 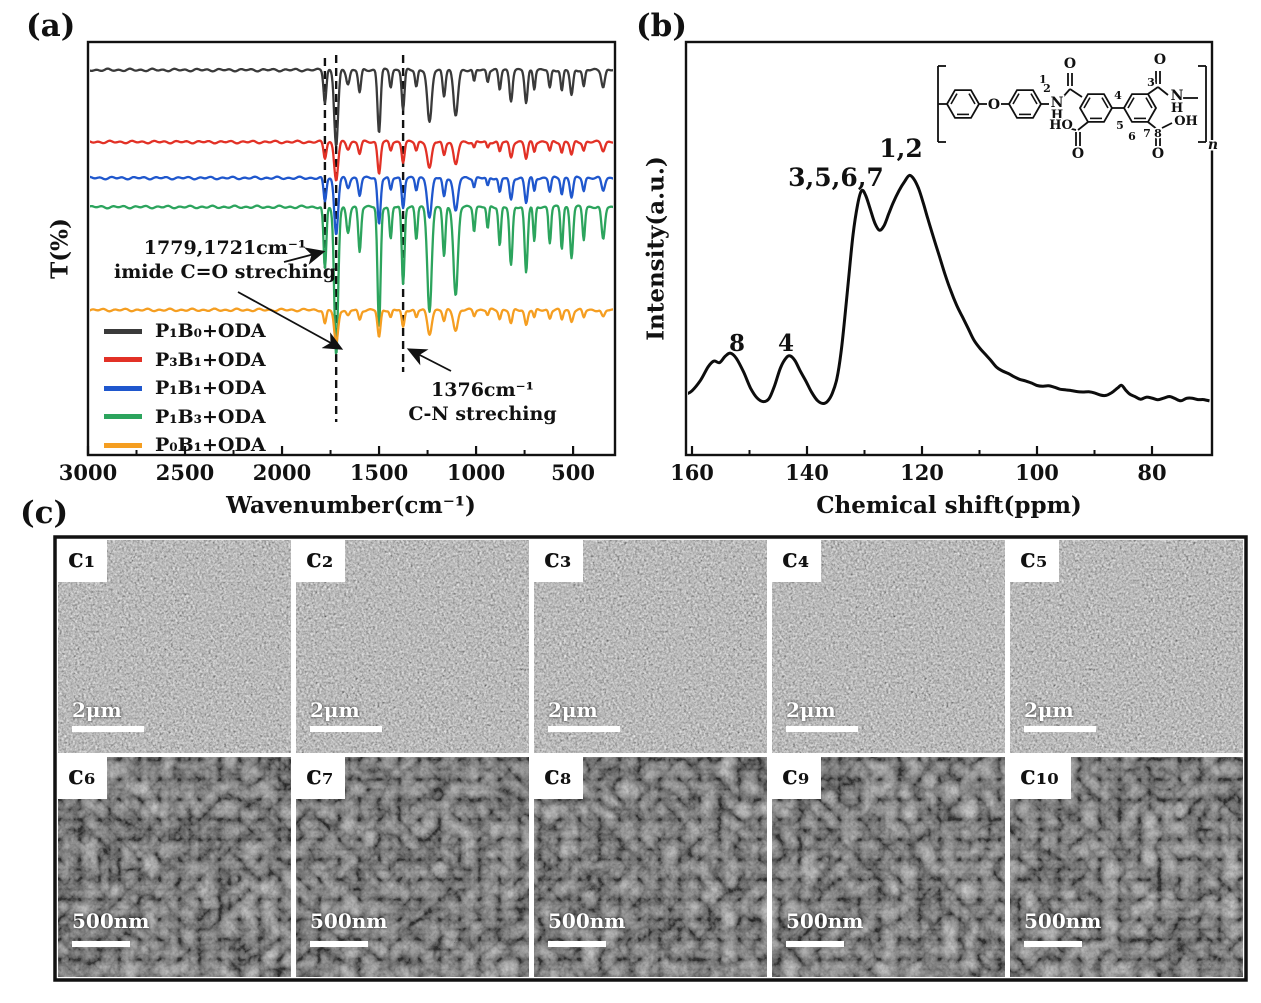 I want to click on sem-tile-label-7: c₇, so click(x=321, y=778).